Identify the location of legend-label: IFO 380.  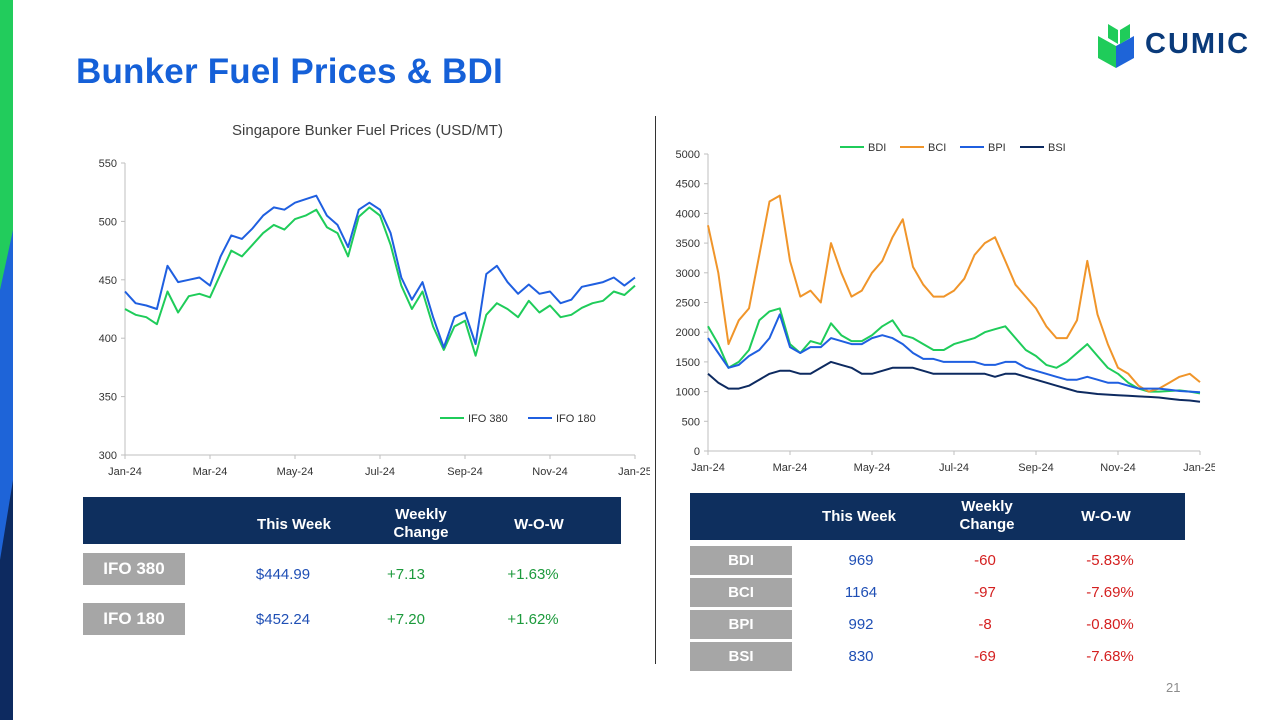
(488, 419).